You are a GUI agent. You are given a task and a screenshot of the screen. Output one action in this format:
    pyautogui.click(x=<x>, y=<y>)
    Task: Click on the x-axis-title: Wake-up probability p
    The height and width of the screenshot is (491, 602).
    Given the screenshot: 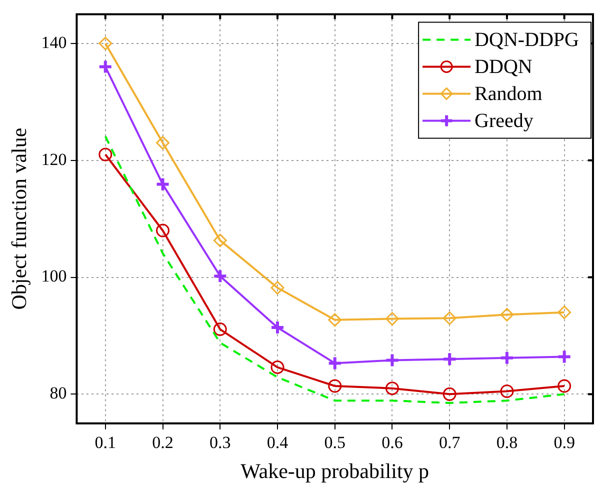 What is the action you would take?
    pyautogui.click(x=335, y=470)
    